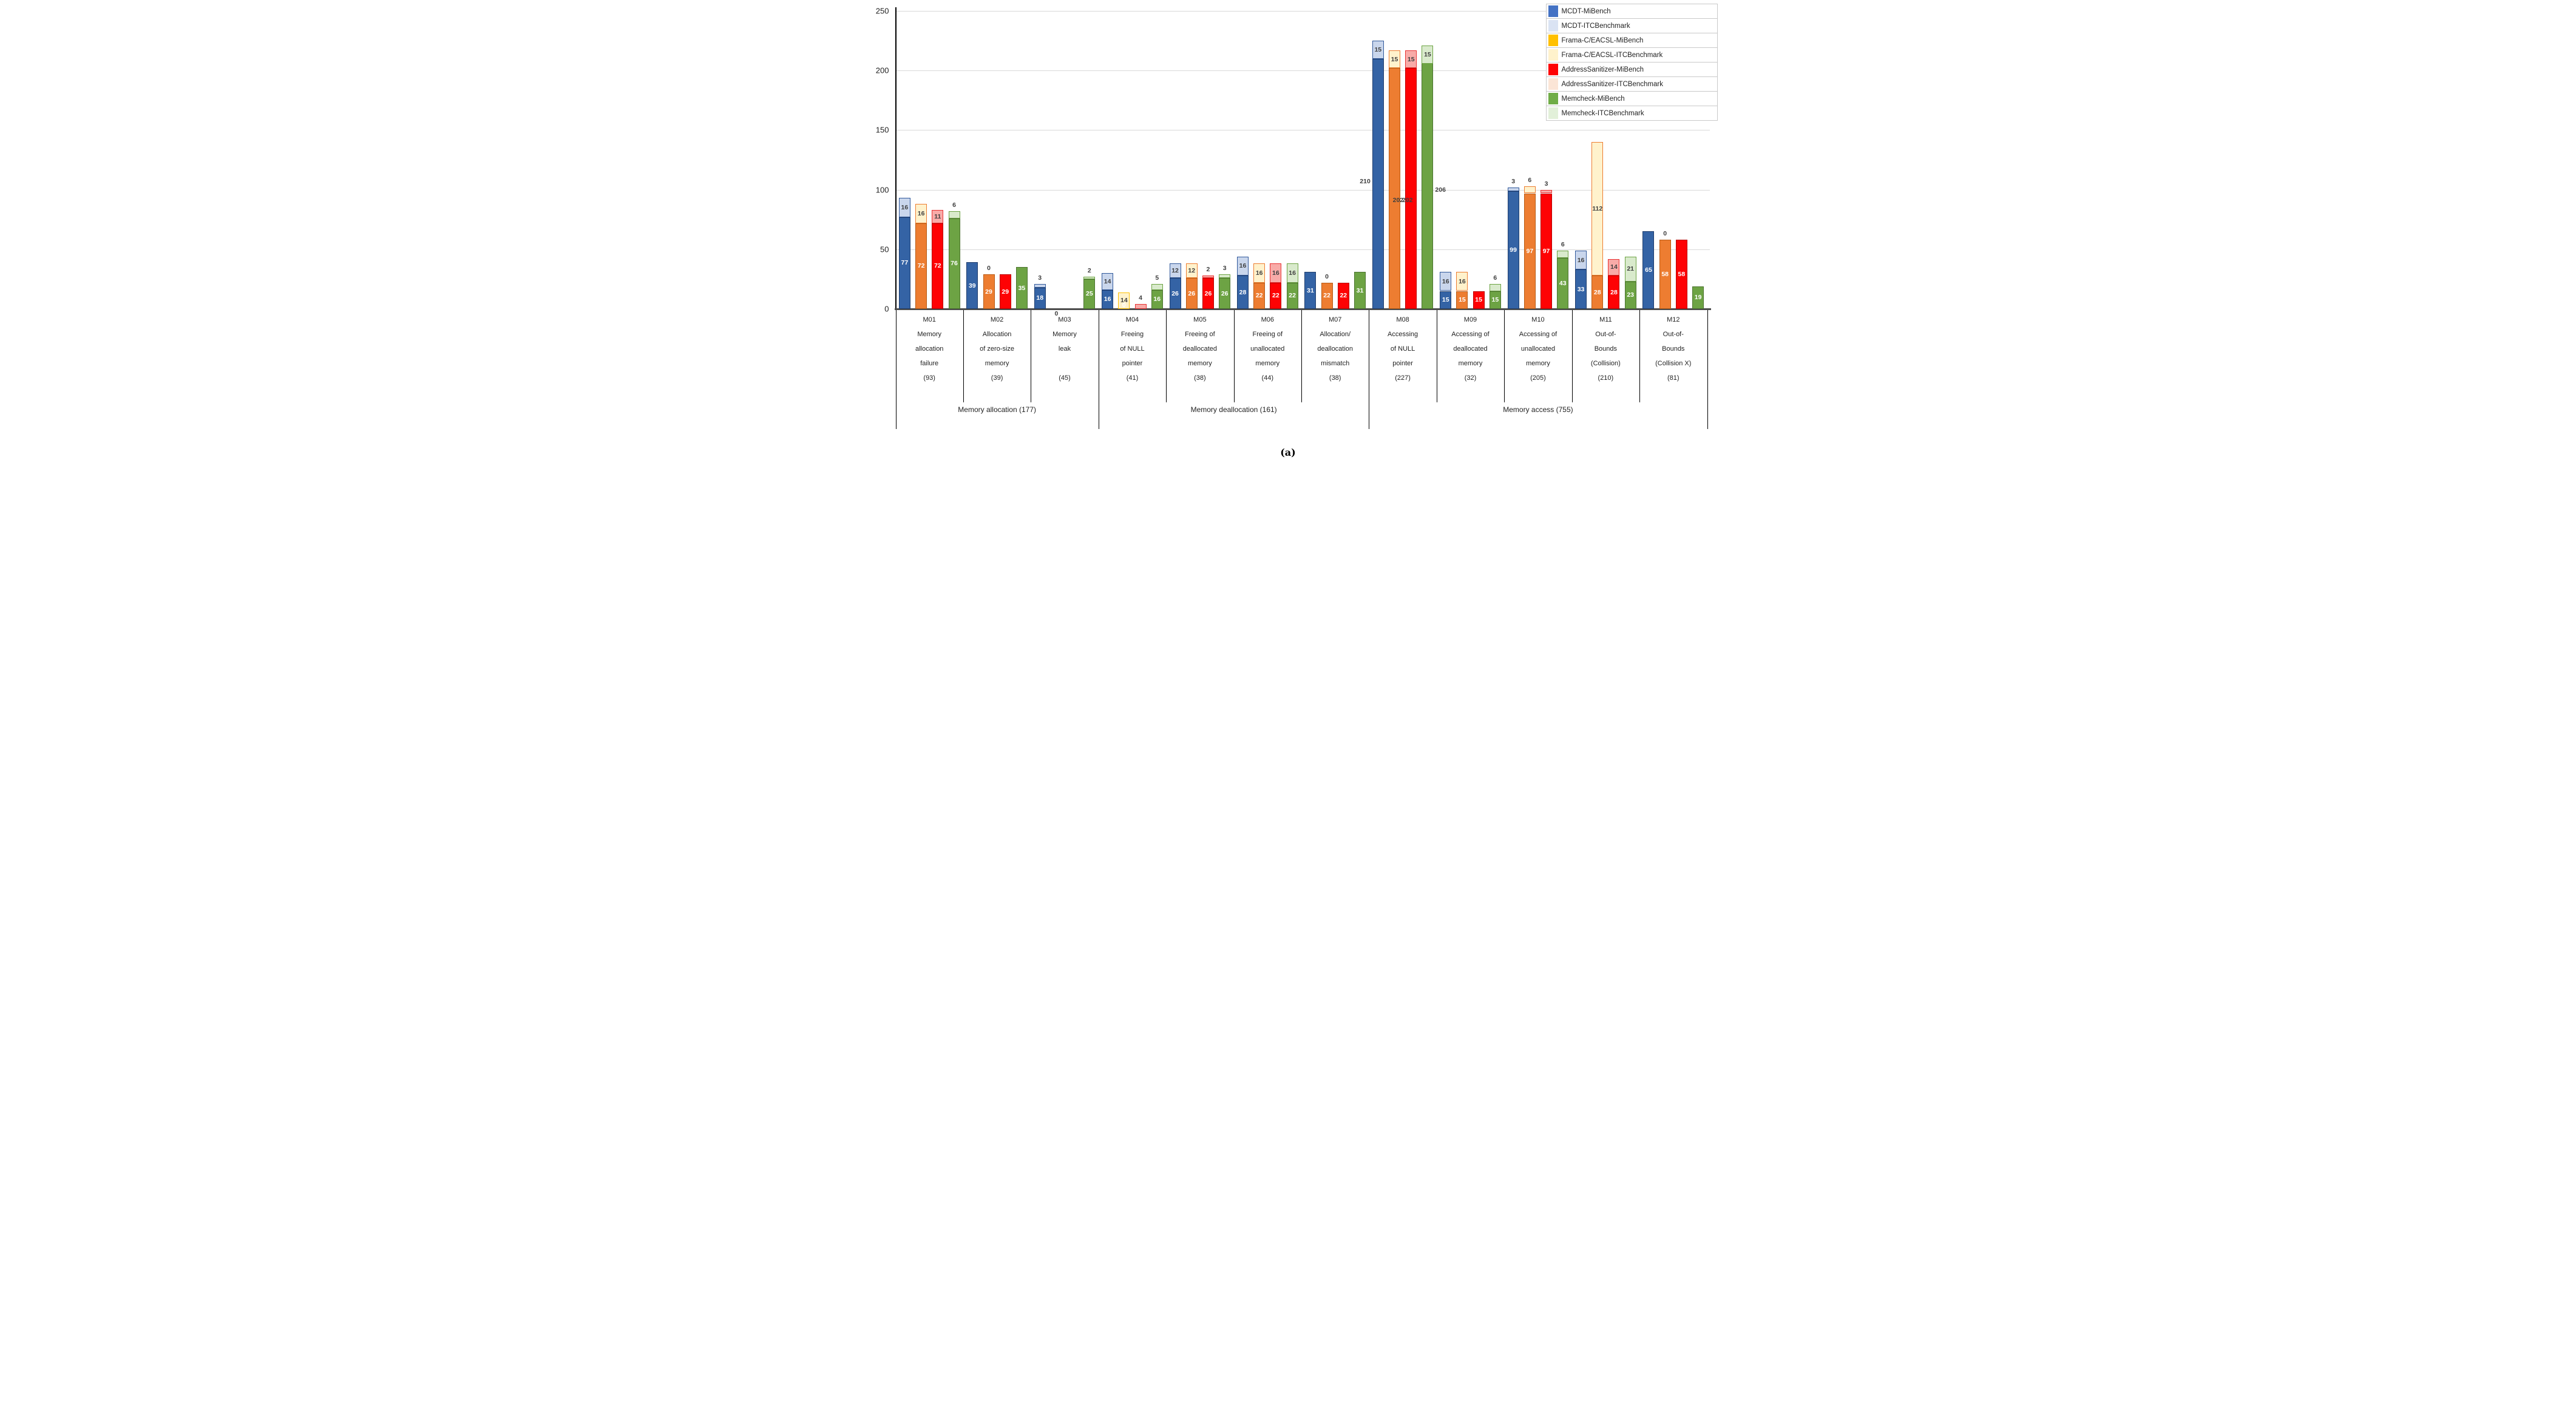 This screenshot has height=1406, width=2576. What do you see at coordinates (1612, 55) in the screenshot?
I see `legend-label: Frama-C/EACSL-ITCBenchmark` at bounding box center [1612, 55].